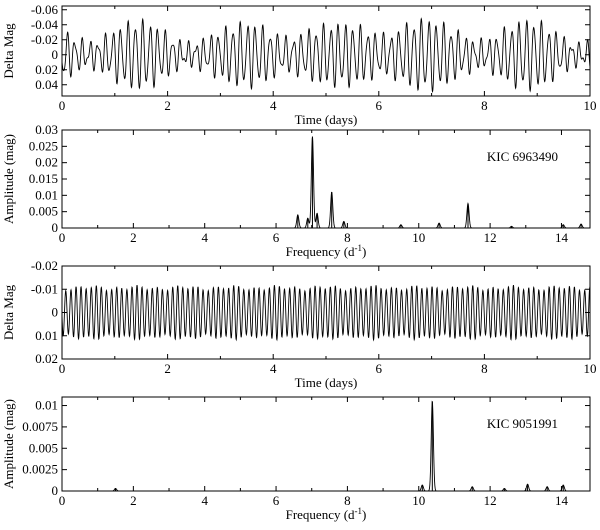 Image resolution: width=600 pixels, height=530 pixels. I want to click on y-tick-label: 0.015, so click(43, 178).